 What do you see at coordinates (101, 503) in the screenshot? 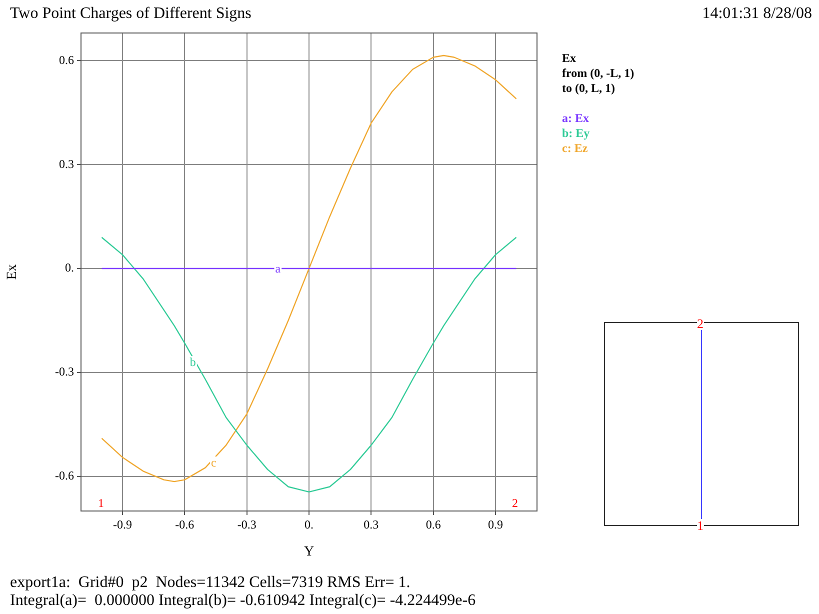
I see `annotation: 1` at bounding box center [101, 503].